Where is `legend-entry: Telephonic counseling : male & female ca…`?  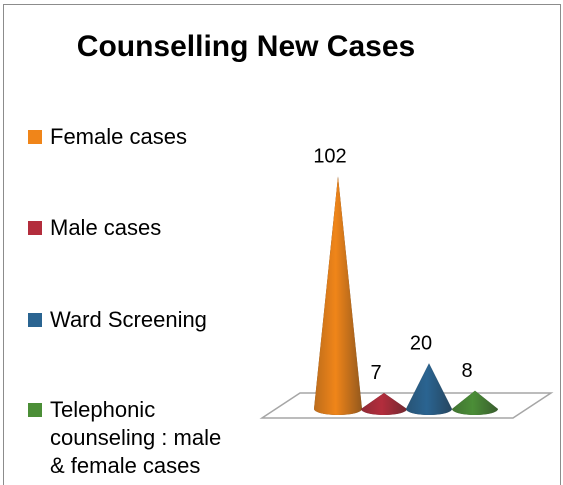
legend-entry: Telephonic counseling : male & female ca… is located at coordinates (135, 438).